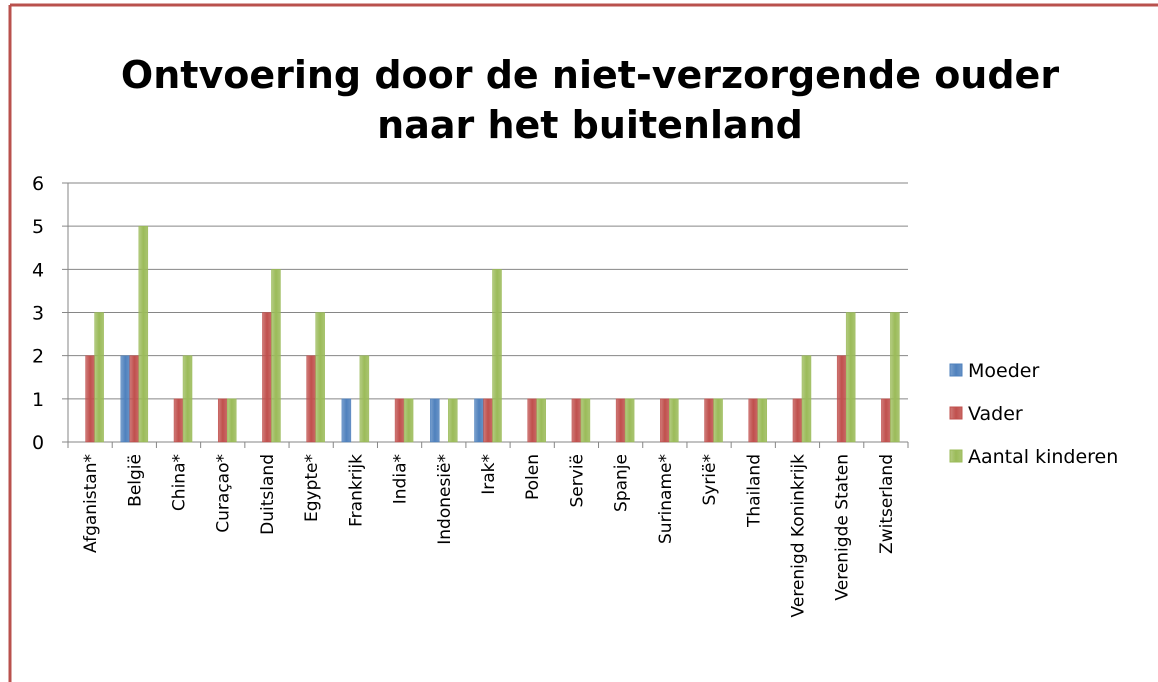  Describe the element at coordinates (38, 357) in the screenshot. I see `y-tick-label: 2` at that location.